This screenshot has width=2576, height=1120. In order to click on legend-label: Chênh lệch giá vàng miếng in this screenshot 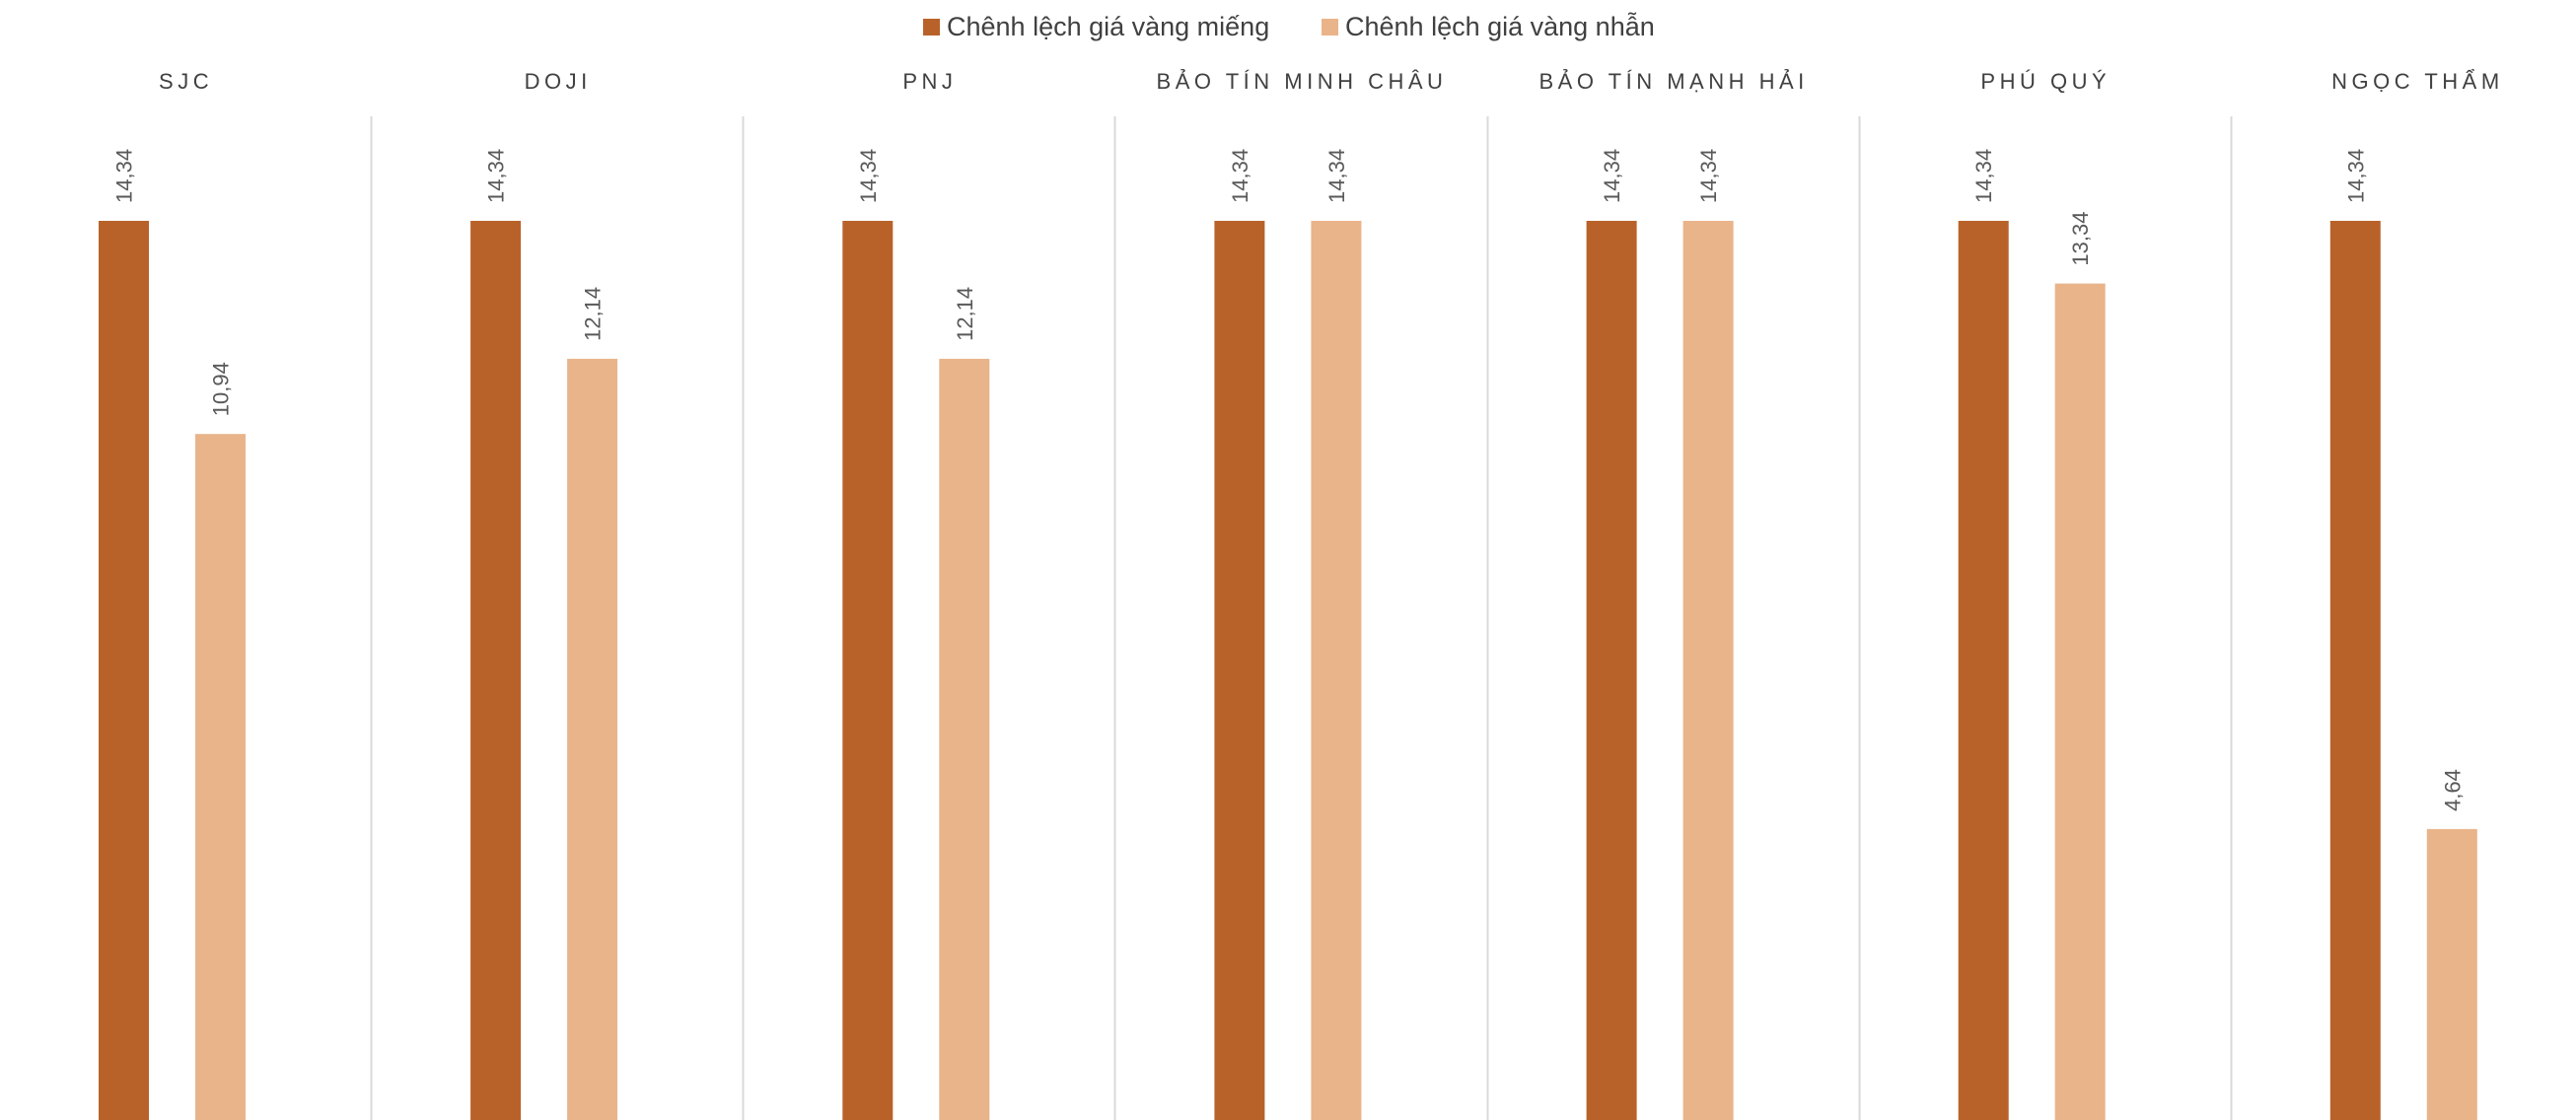, I will do `click(1108, 26)`.